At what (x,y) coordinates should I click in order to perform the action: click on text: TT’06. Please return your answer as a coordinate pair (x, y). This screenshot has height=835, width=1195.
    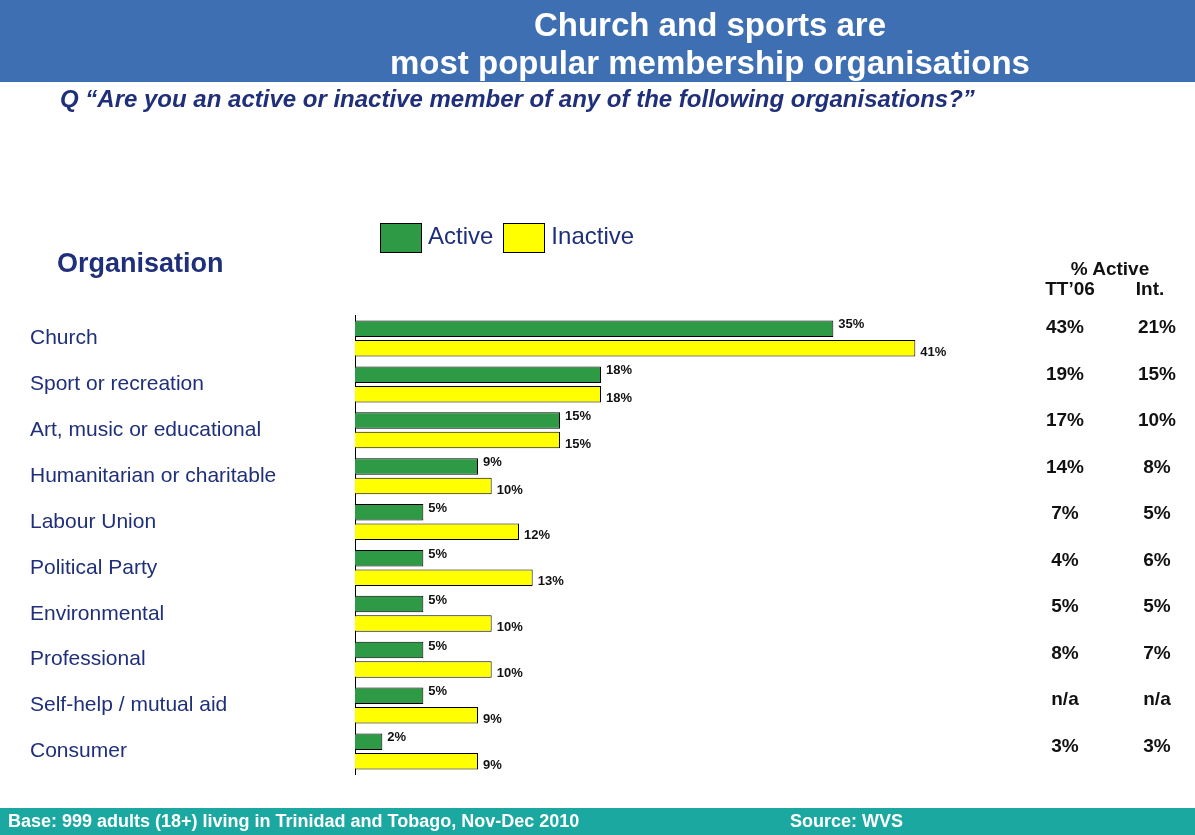
    Looking at the image, I should click on (1070, 289).